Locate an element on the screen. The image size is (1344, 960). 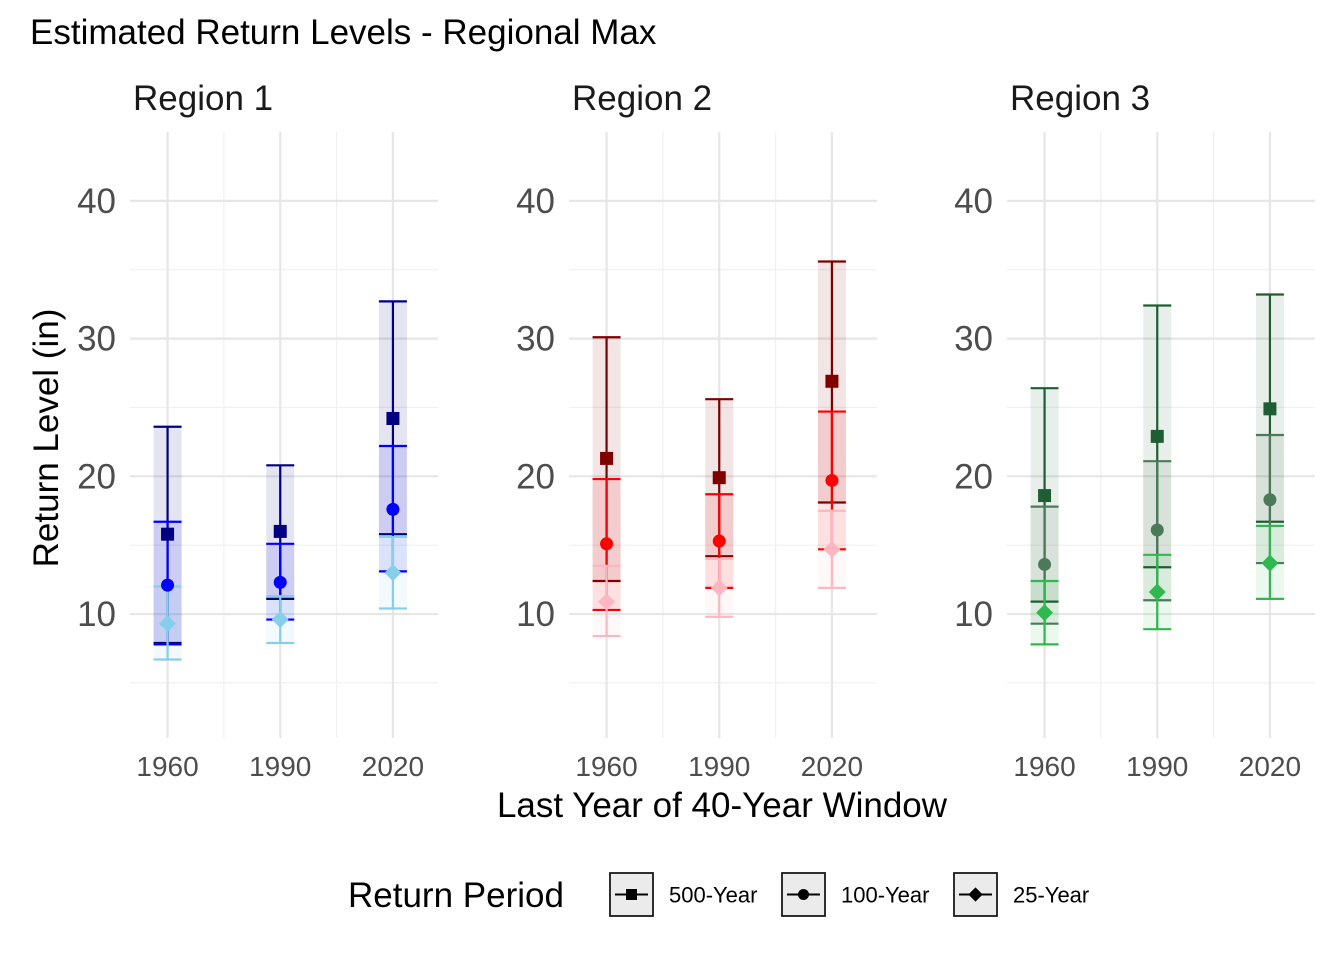
legend-key: 100-Year is located at coordinates (855, 894).